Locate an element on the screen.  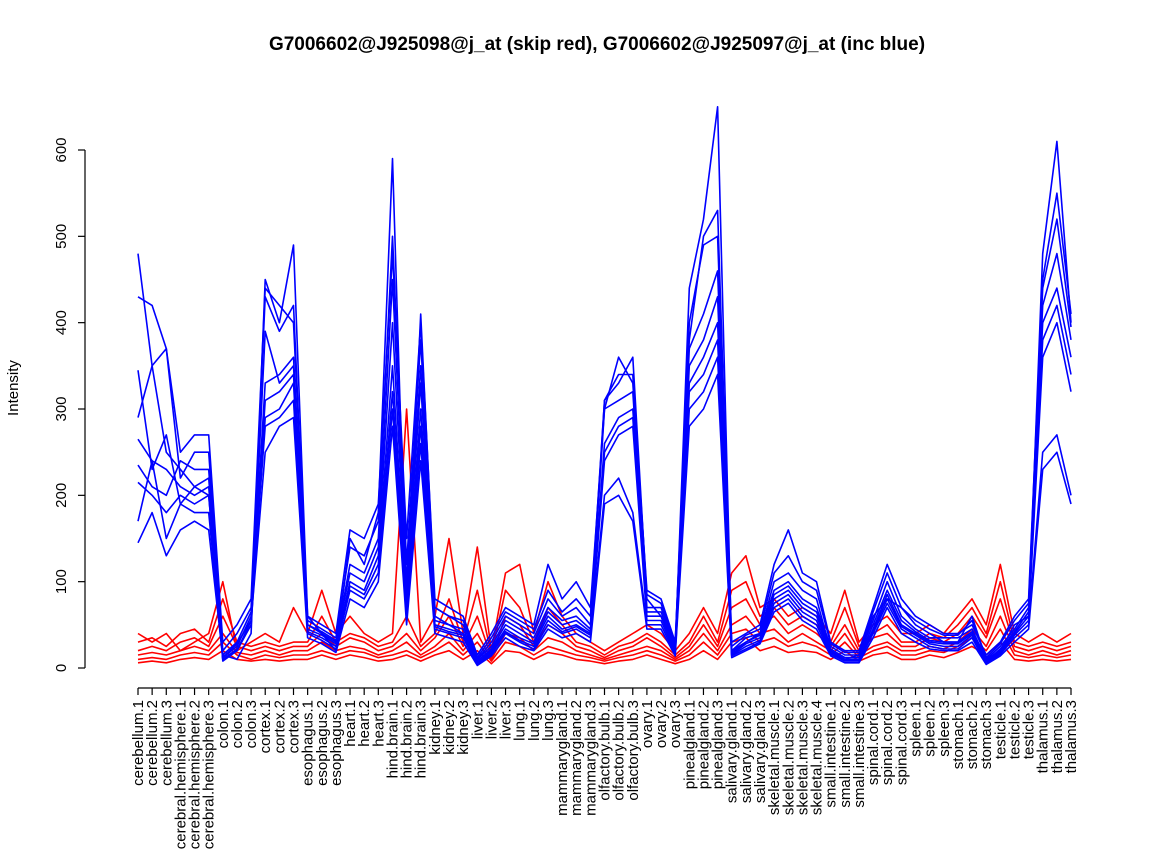
x-tick-label: esophagus.2 is located at coordinates (322, 743).